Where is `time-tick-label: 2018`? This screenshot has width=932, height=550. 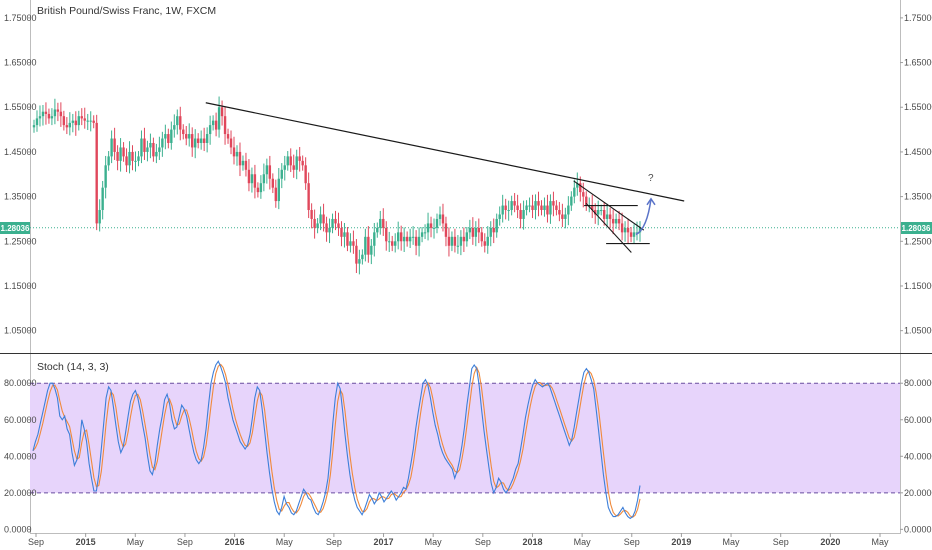
time-tick-label: 2018 is located at coordinates (532, 542).